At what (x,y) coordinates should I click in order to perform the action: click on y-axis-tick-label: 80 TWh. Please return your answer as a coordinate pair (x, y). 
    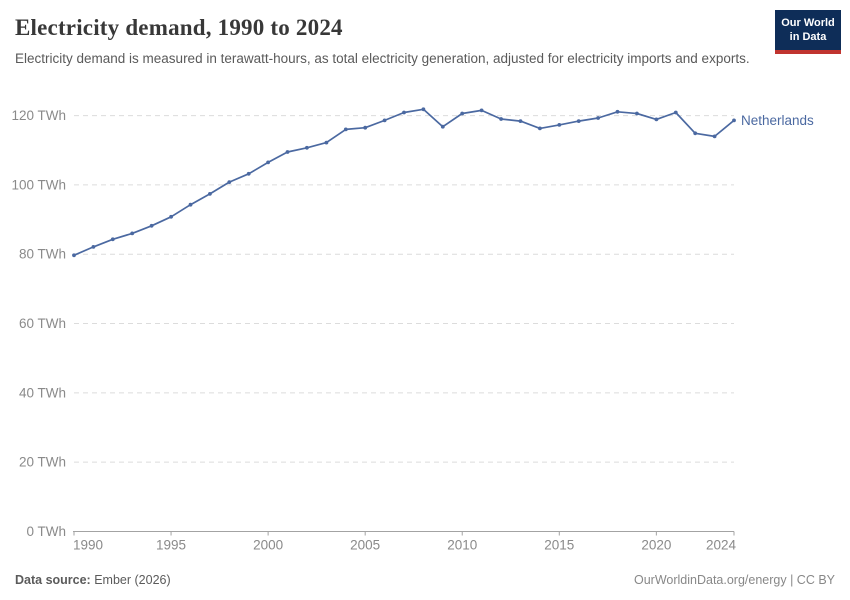
    Looking at the image, I should click on (42, 254).